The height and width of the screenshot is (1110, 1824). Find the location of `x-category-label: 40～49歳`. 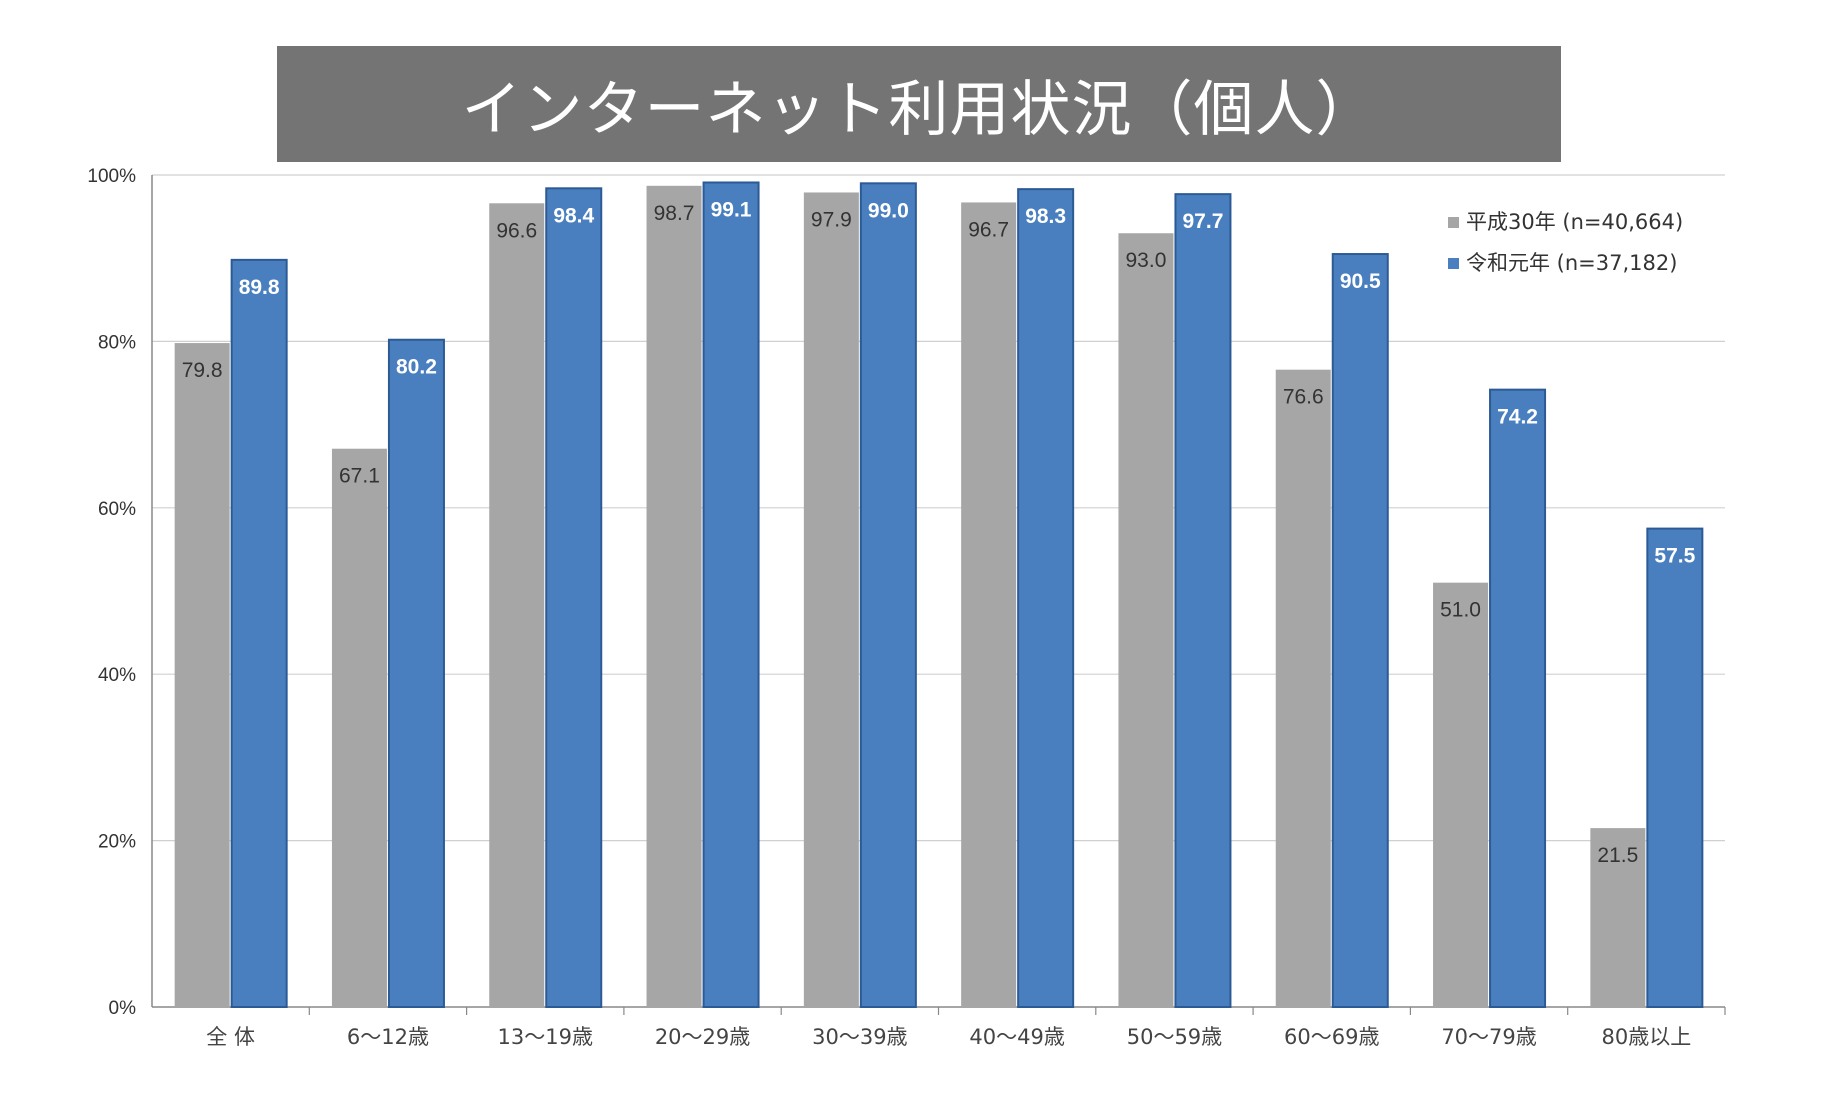

x-category-label: 40～49歳 is located at coordinates (1016, 1037).